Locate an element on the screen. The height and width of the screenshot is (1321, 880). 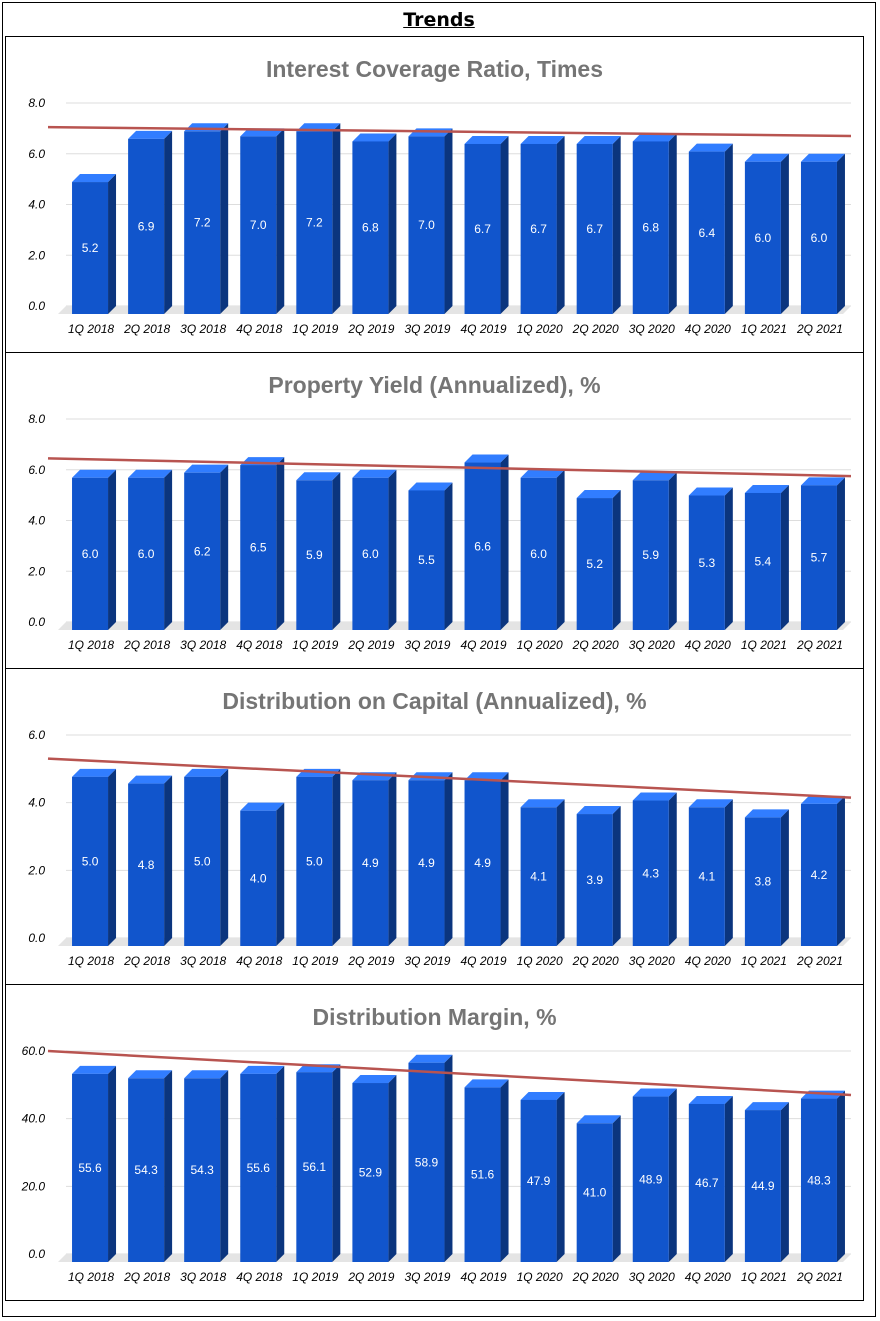
bar-group: 48.3 is located at coordinates (822, 1176).